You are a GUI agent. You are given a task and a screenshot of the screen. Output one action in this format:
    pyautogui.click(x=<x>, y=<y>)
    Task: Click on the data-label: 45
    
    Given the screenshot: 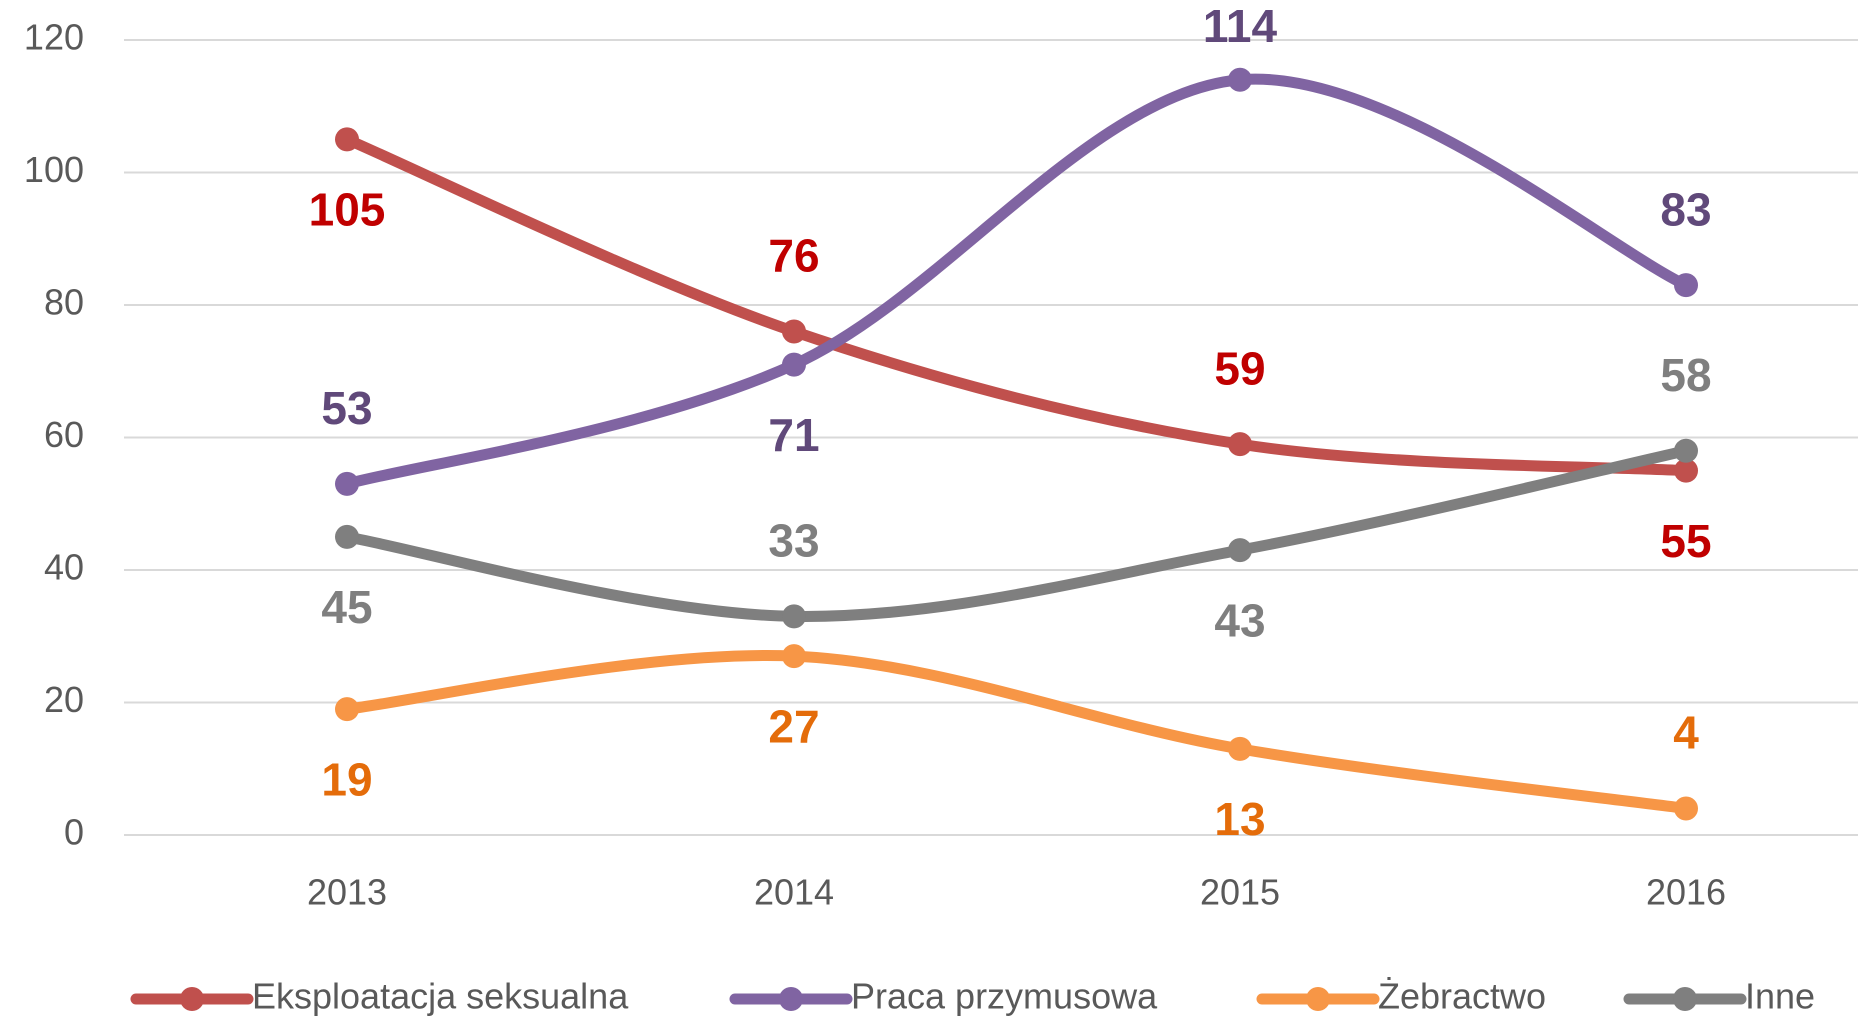 What is the action you would take?
    pyautogui.click(x=346, y=607)
    